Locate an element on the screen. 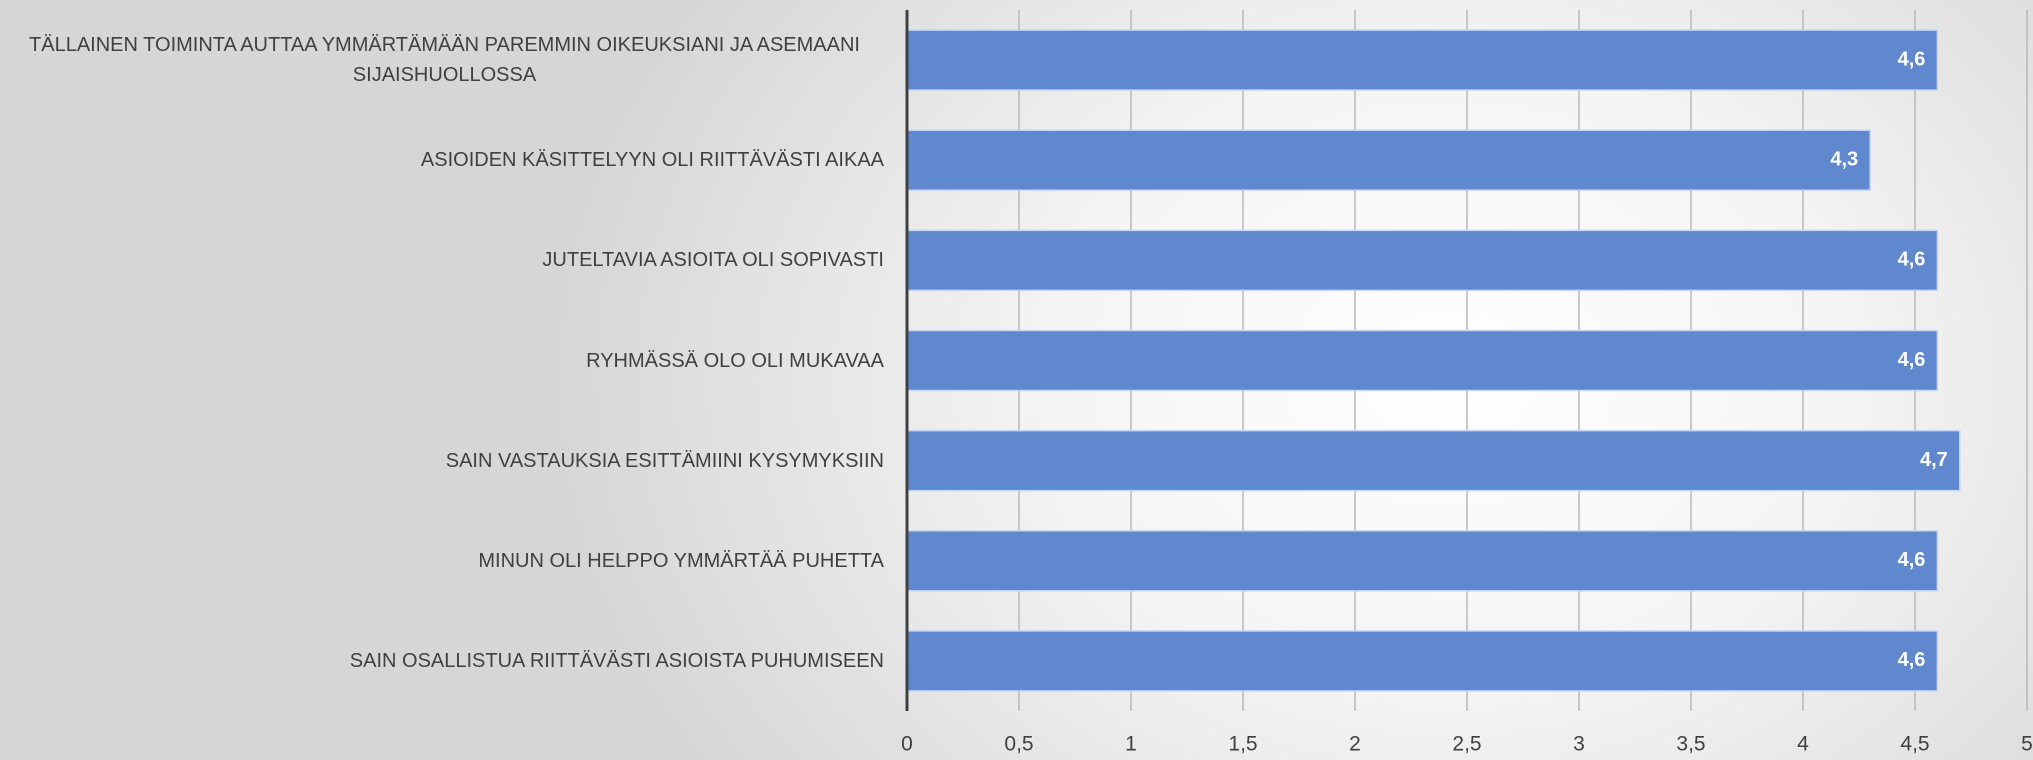  x-tick-label: 3 is located at coordinates (1579, 744).